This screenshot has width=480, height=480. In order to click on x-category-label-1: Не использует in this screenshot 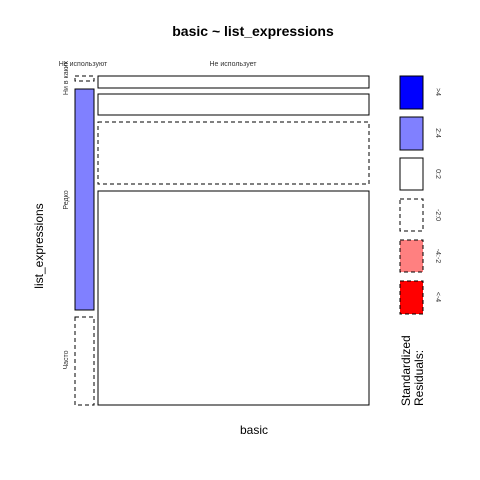, I will do `click(234, 64)`.